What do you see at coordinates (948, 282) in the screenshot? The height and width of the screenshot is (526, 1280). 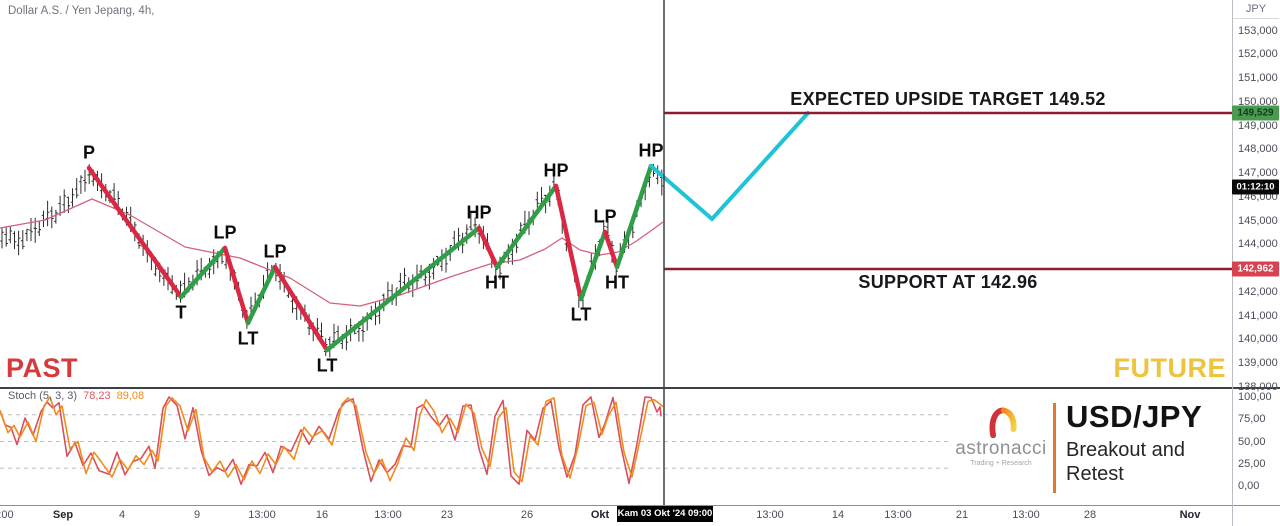 I see `support-annotation: SUPPORT AT 142.96` at bounding box center [948, 282].